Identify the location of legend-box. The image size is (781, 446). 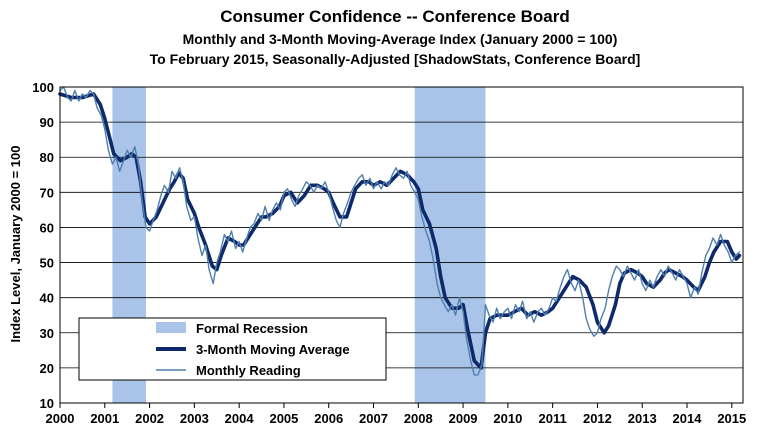
(232, 349).